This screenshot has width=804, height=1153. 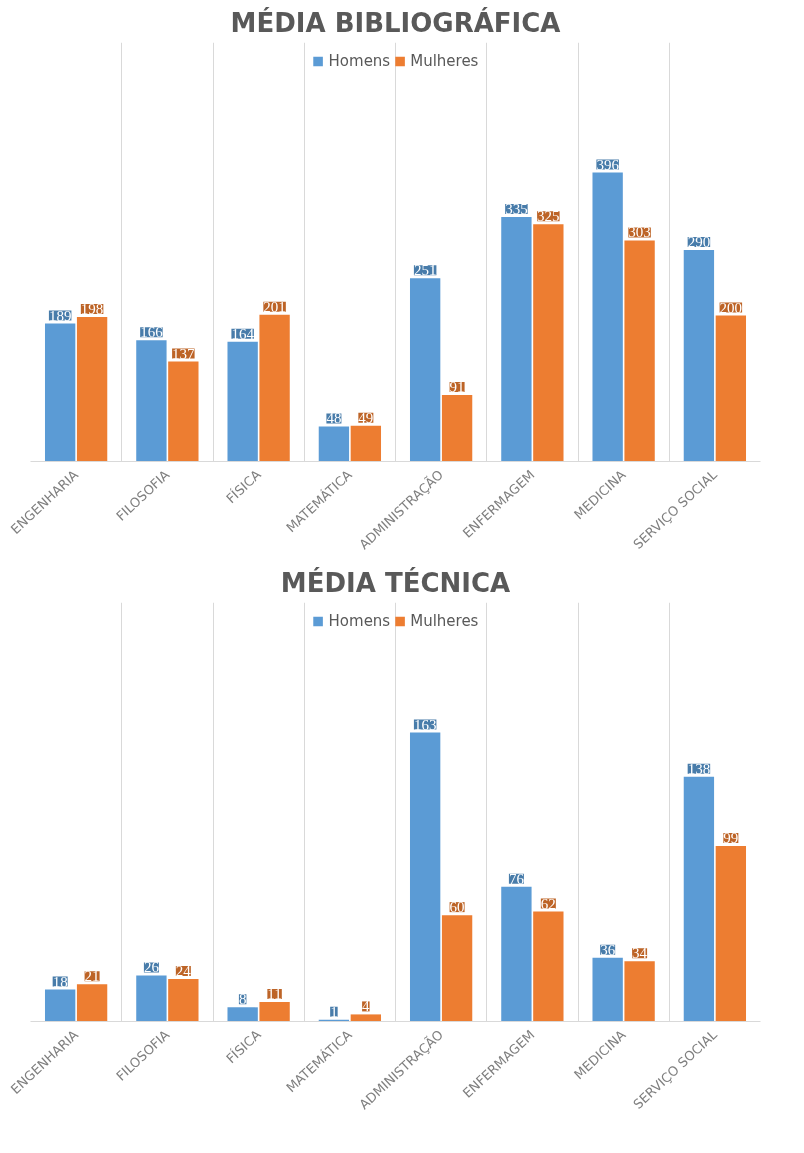 I want to click on data-label: 290, so click(x=699, y=241).